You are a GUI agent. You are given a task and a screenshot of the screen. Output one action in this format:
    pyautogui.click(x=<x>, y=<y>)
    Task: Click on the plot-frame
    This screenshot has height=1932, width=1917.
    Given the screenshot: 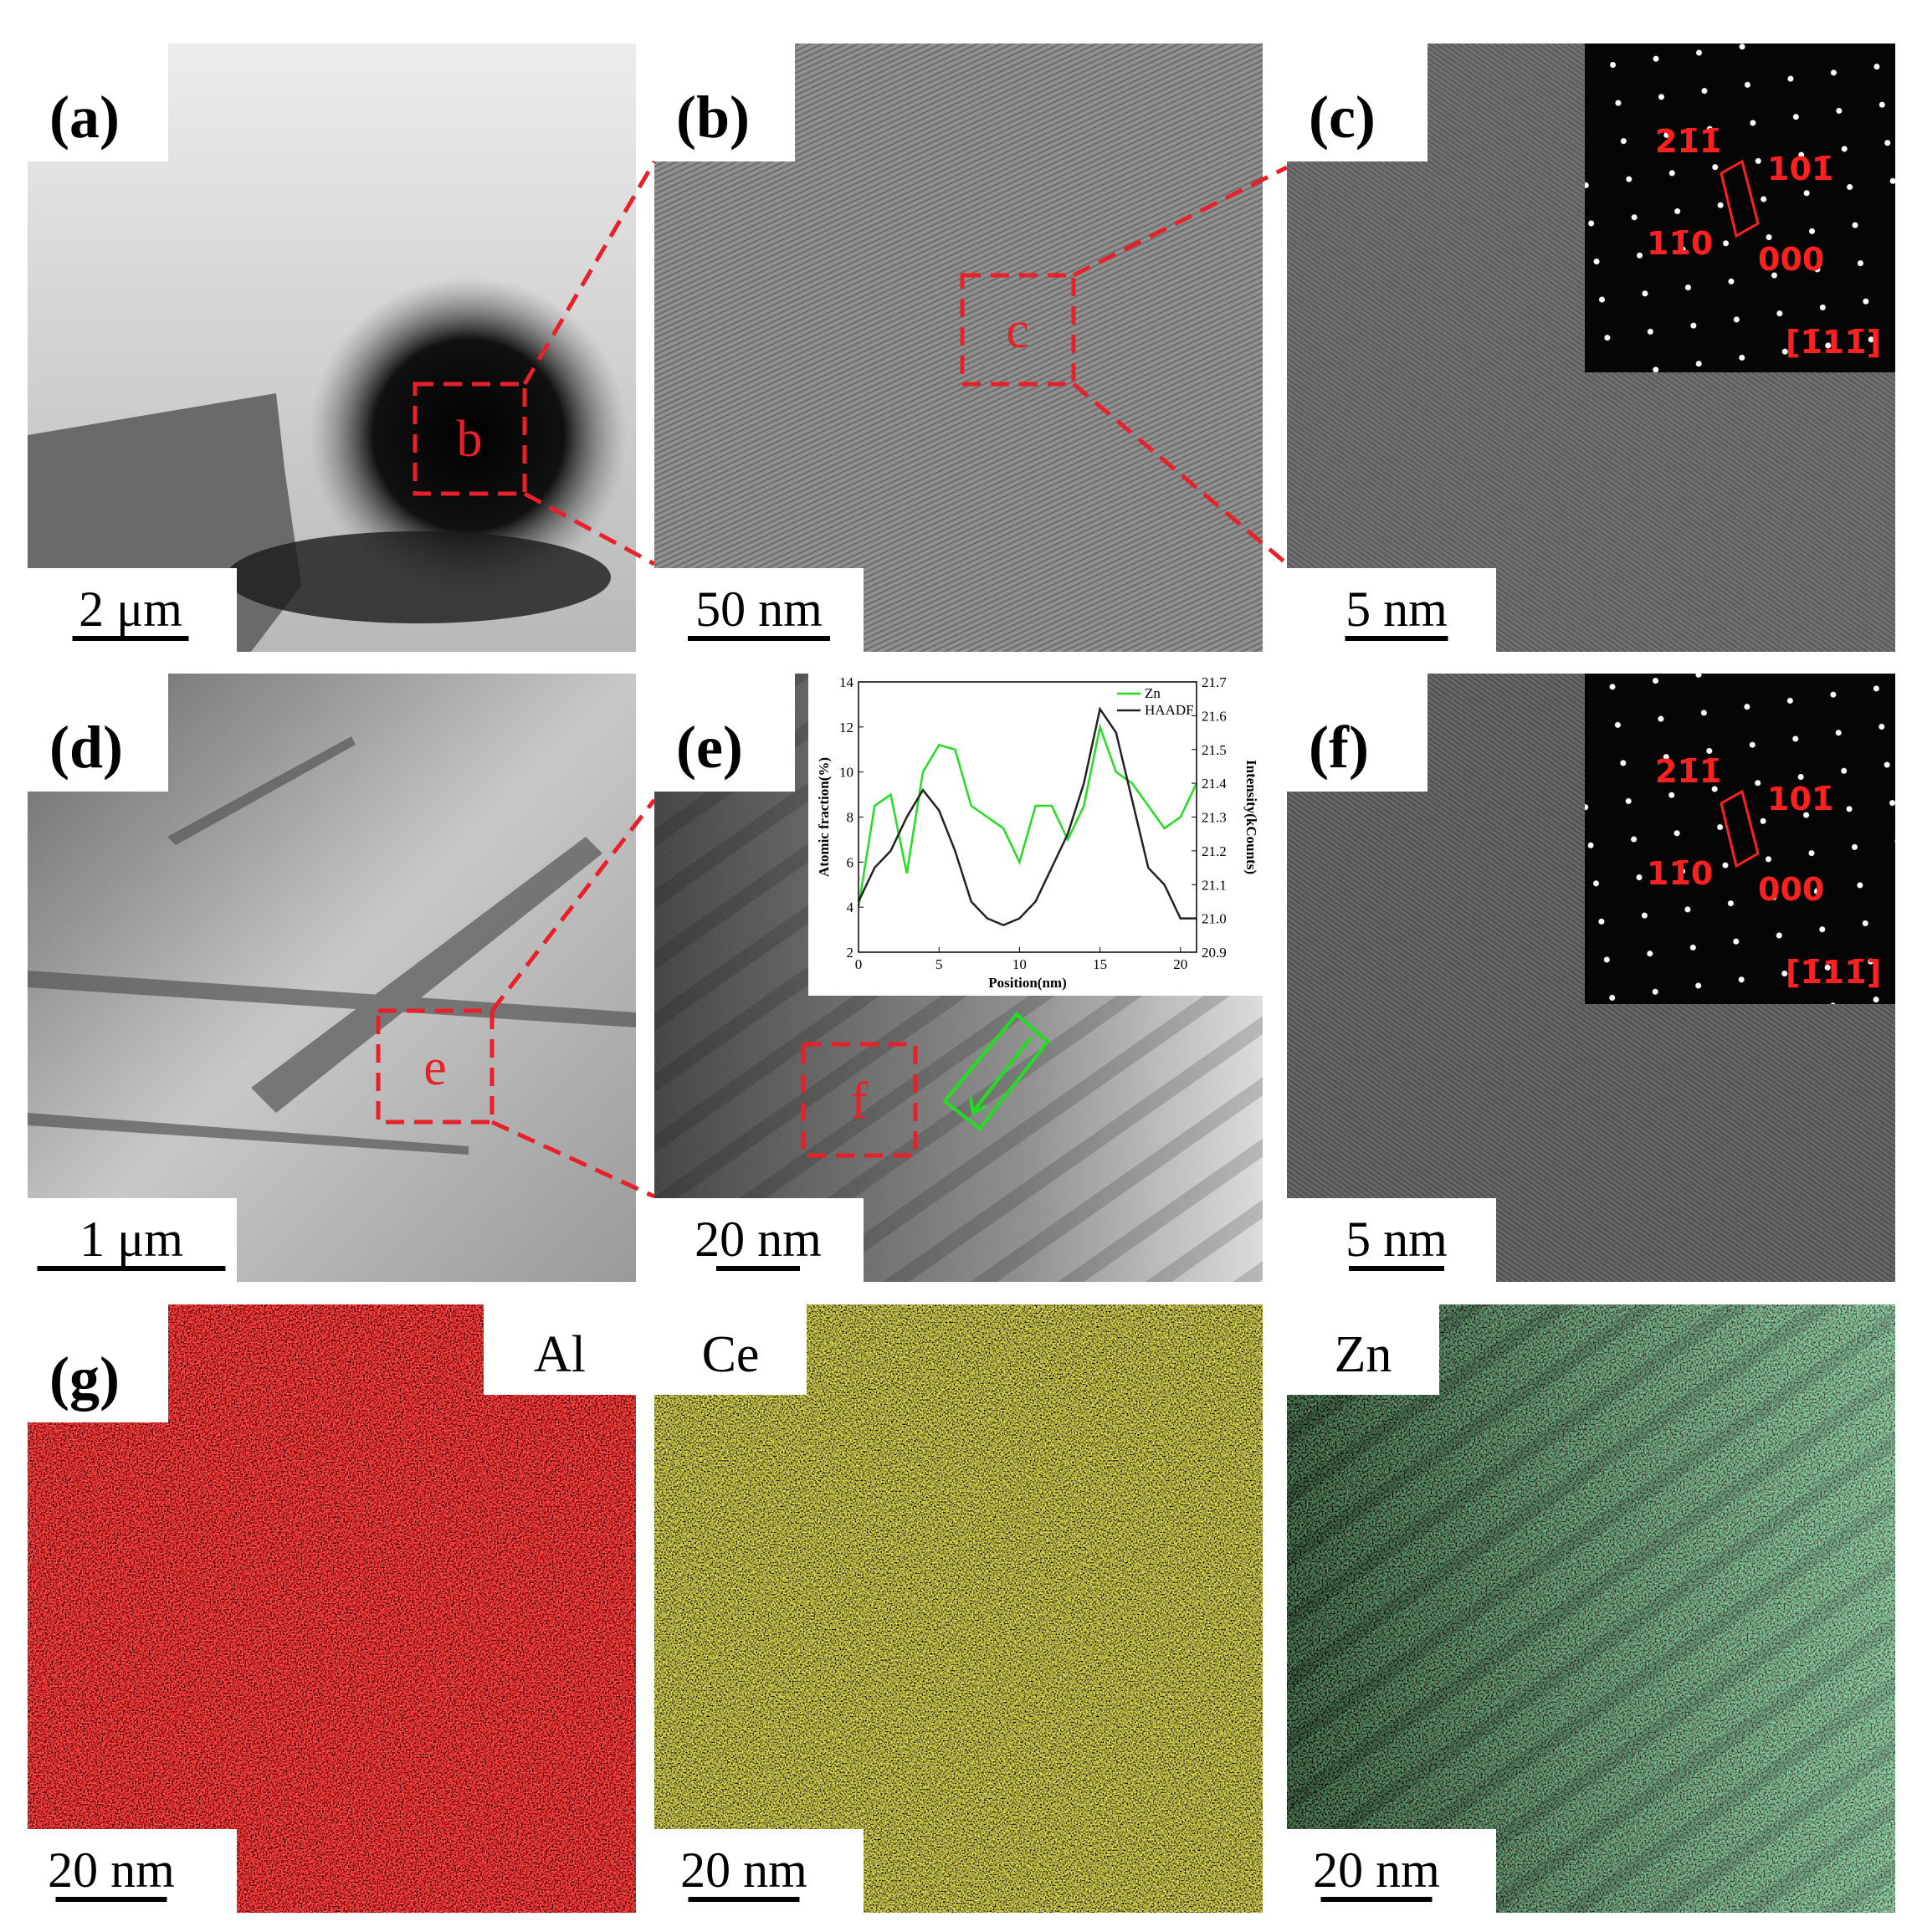 What is the action you would take?
    pyautogui.click(x=1027, y=817)
    